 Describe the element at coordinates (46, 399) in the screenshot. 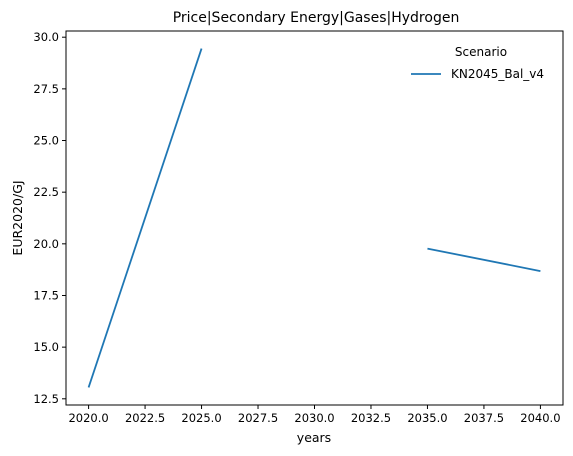

I see `y-tick-label: 12.5` at that location.